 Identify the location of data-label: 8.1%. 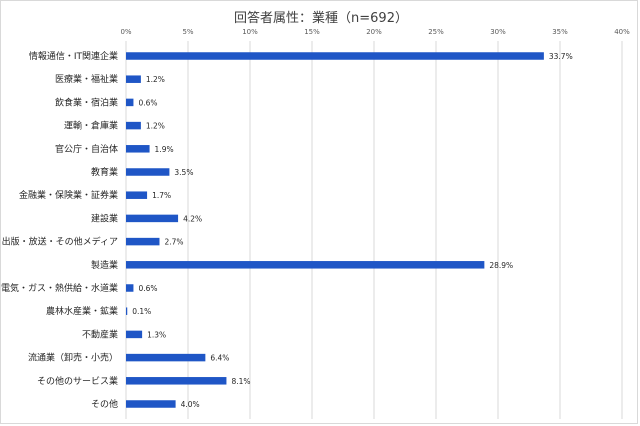
(240, 381).